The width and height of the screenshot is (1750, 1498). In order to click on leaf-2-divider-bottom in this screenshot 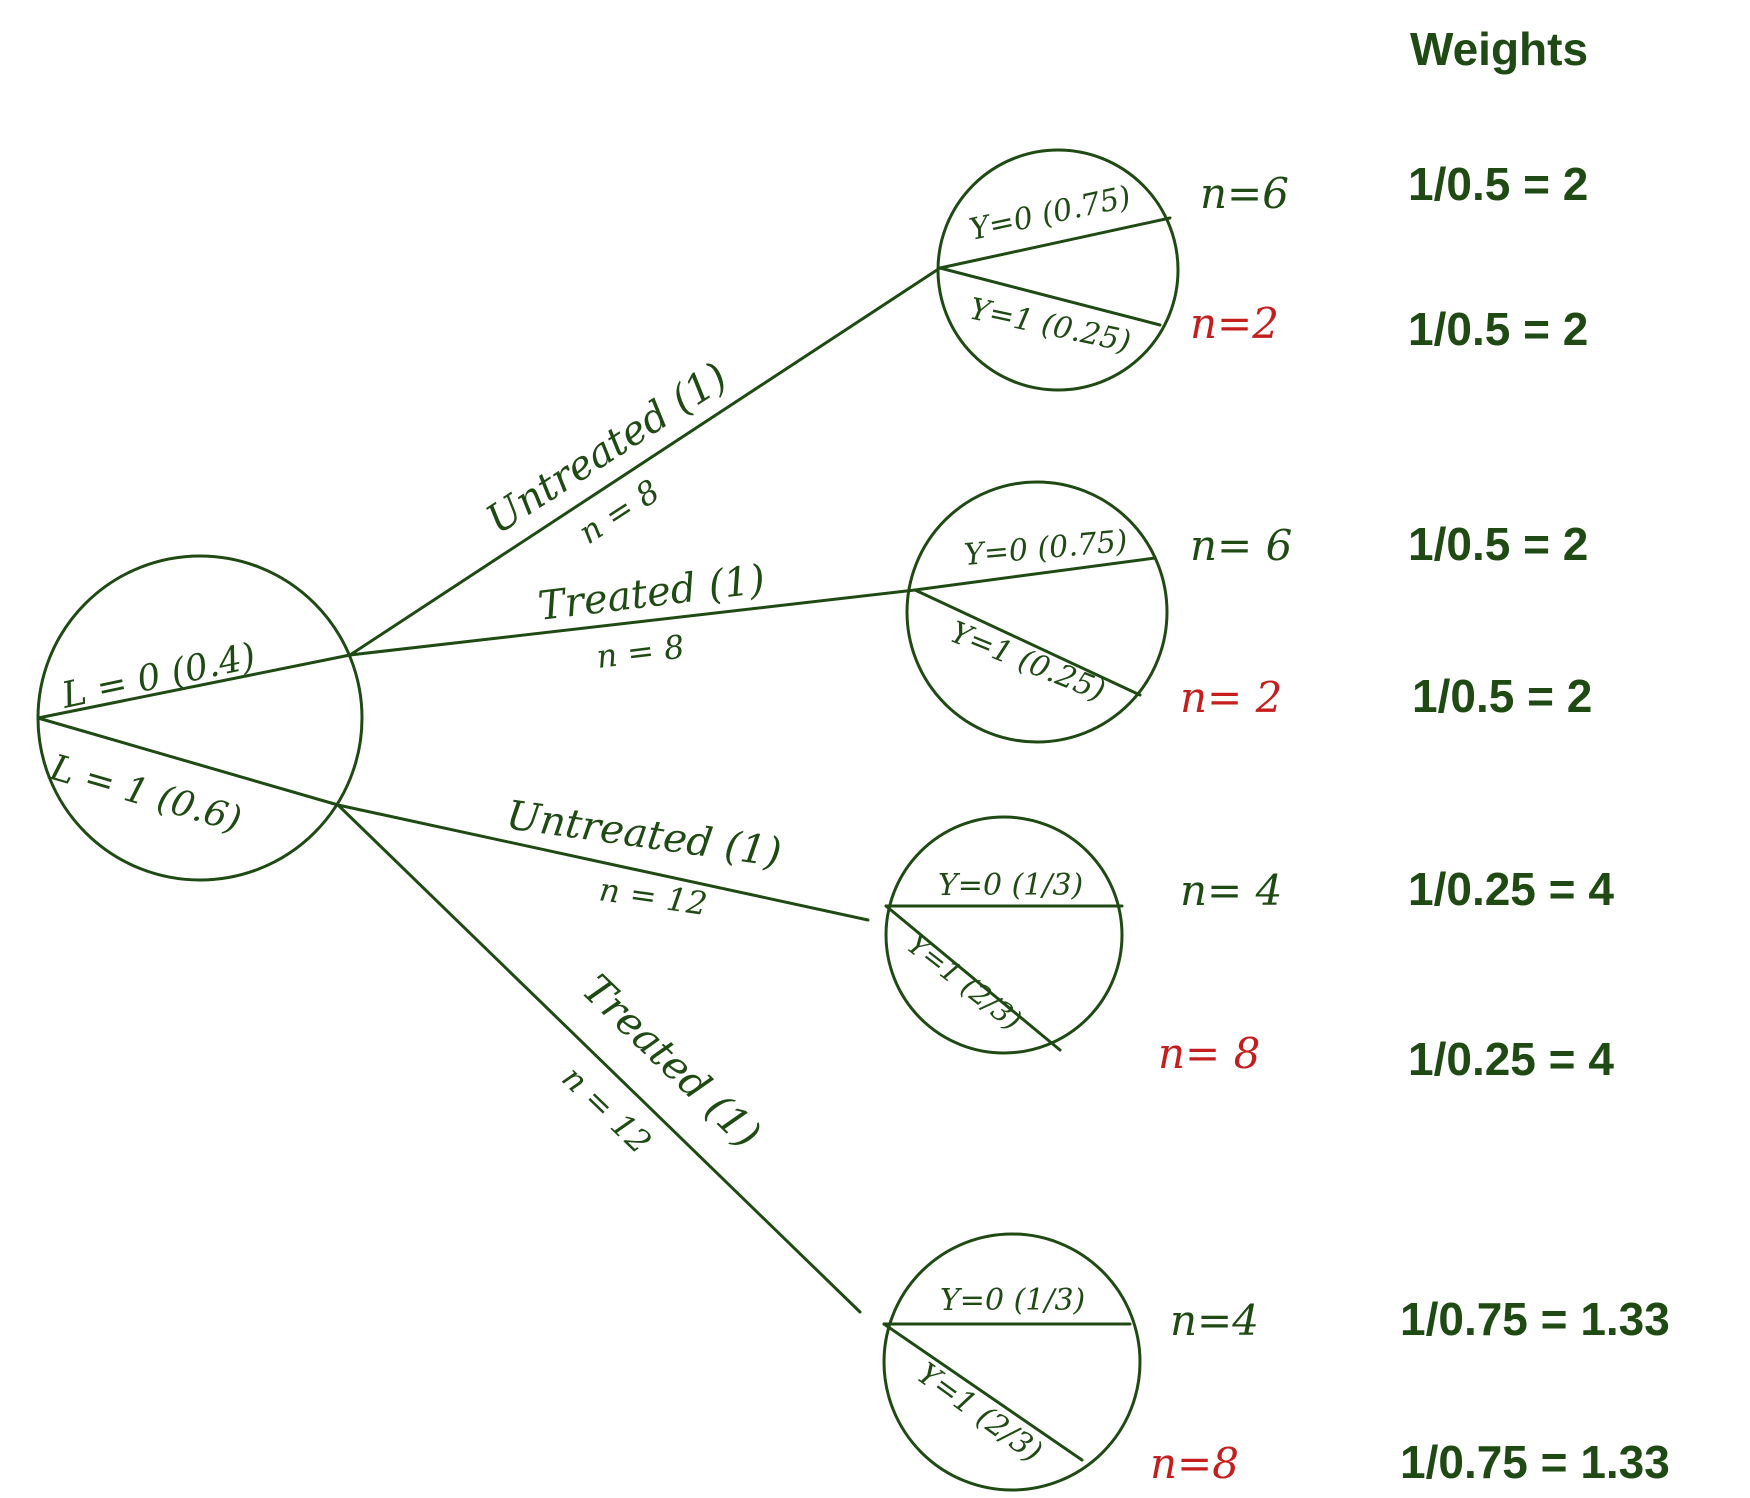, I will do `click(1027, 642)`.